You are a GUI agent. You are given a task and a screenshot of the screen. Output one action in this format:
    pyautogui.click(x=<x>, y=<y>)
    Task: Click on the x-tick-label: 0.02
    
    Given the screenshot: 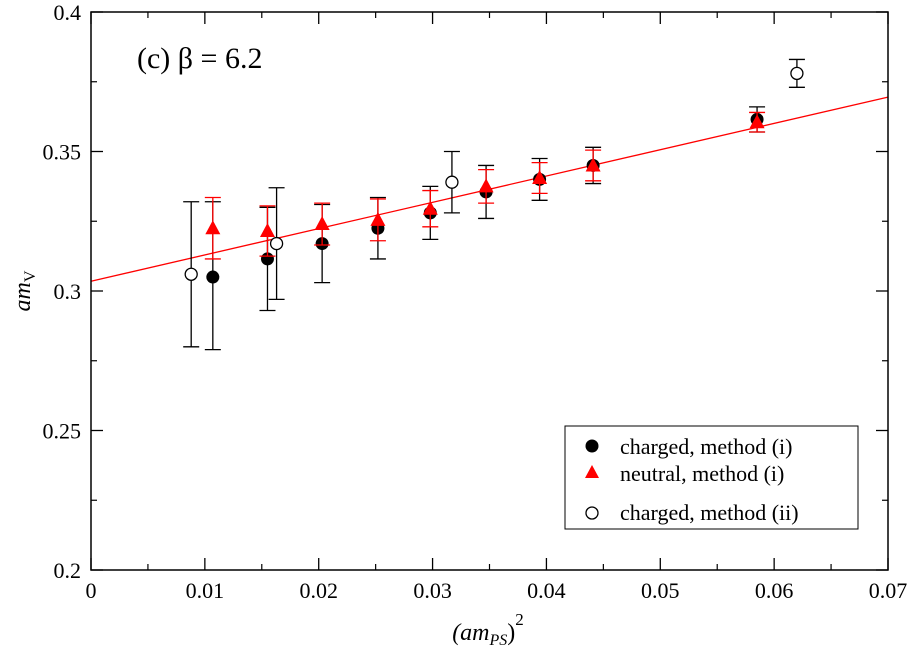 What is the action you would take?
    pyautogui.click(x=318, y=590)
    